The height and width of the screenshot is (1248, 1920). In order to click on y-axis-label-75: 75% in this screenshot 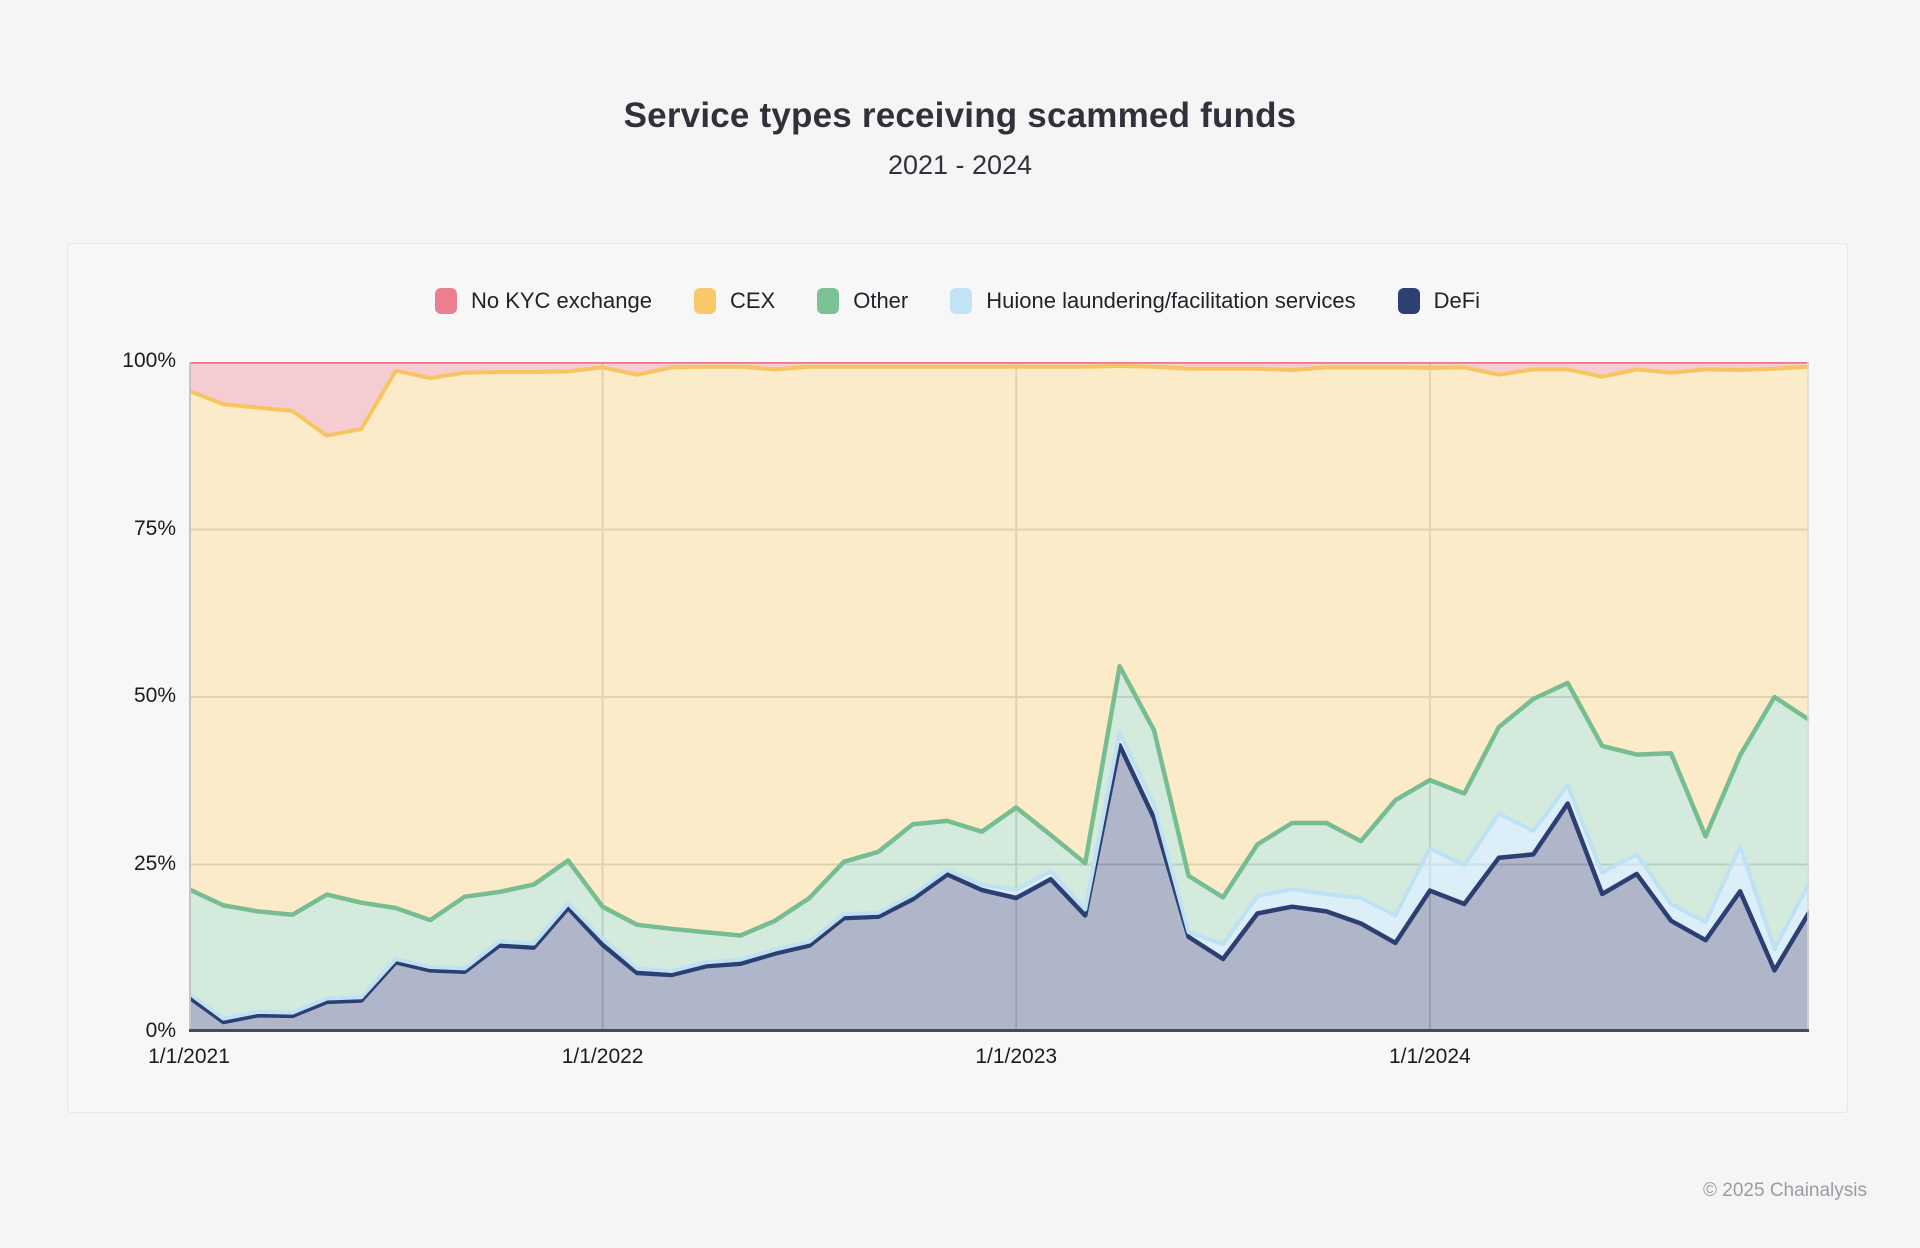, I will do `click(154, 528)`.